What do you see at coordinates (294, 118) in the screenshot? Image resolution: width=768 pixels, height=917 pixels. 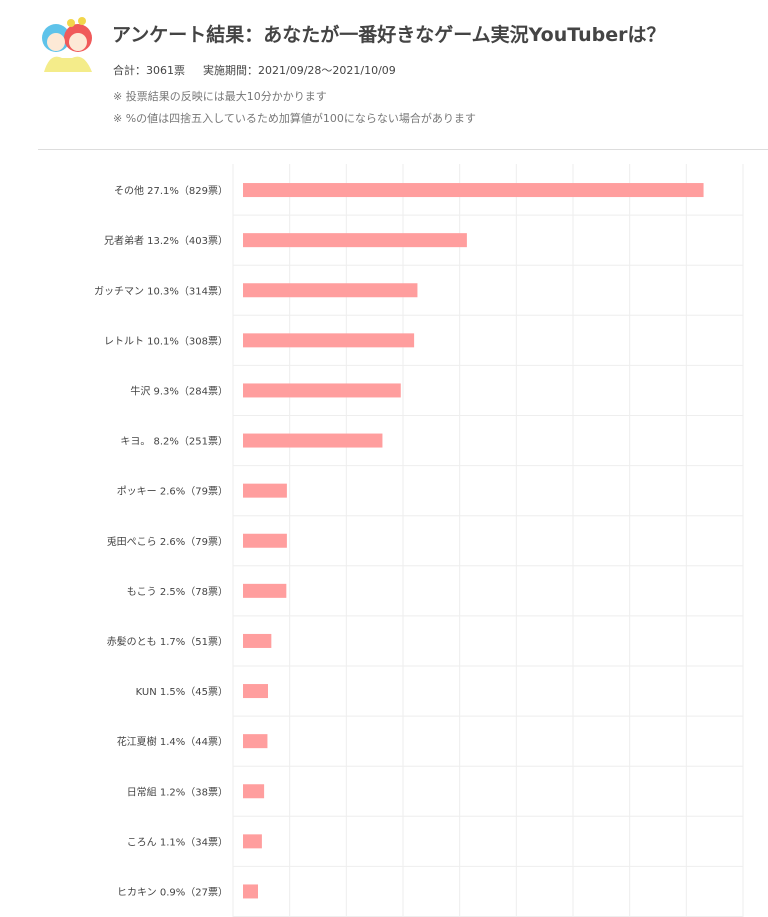 I see `note-rounding: ※ %の値は四捨五入しているため加算値が100にならない場合があります` at bounding box center [294, 118].